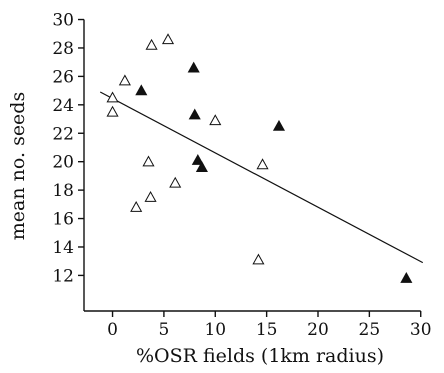  What do you see at coordinates (215, 330) in the screenshot?
I see `x-tick-label: 10` at bounding box center [215, 330].